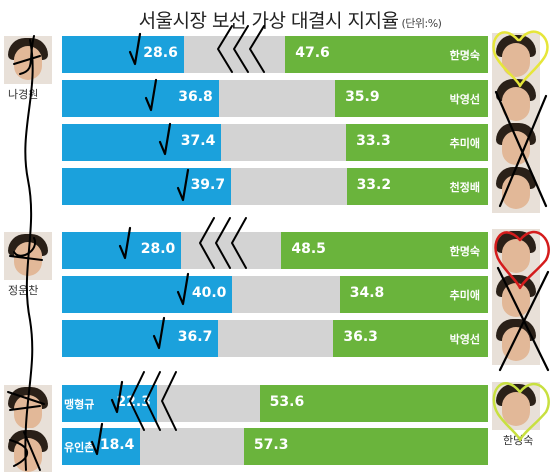 This screenshot has width=550, height=474. What do you see at coordinates (271, 445) in the screenshot?
I see `right-value-label: 57.3` at bounding box center [271, 445].